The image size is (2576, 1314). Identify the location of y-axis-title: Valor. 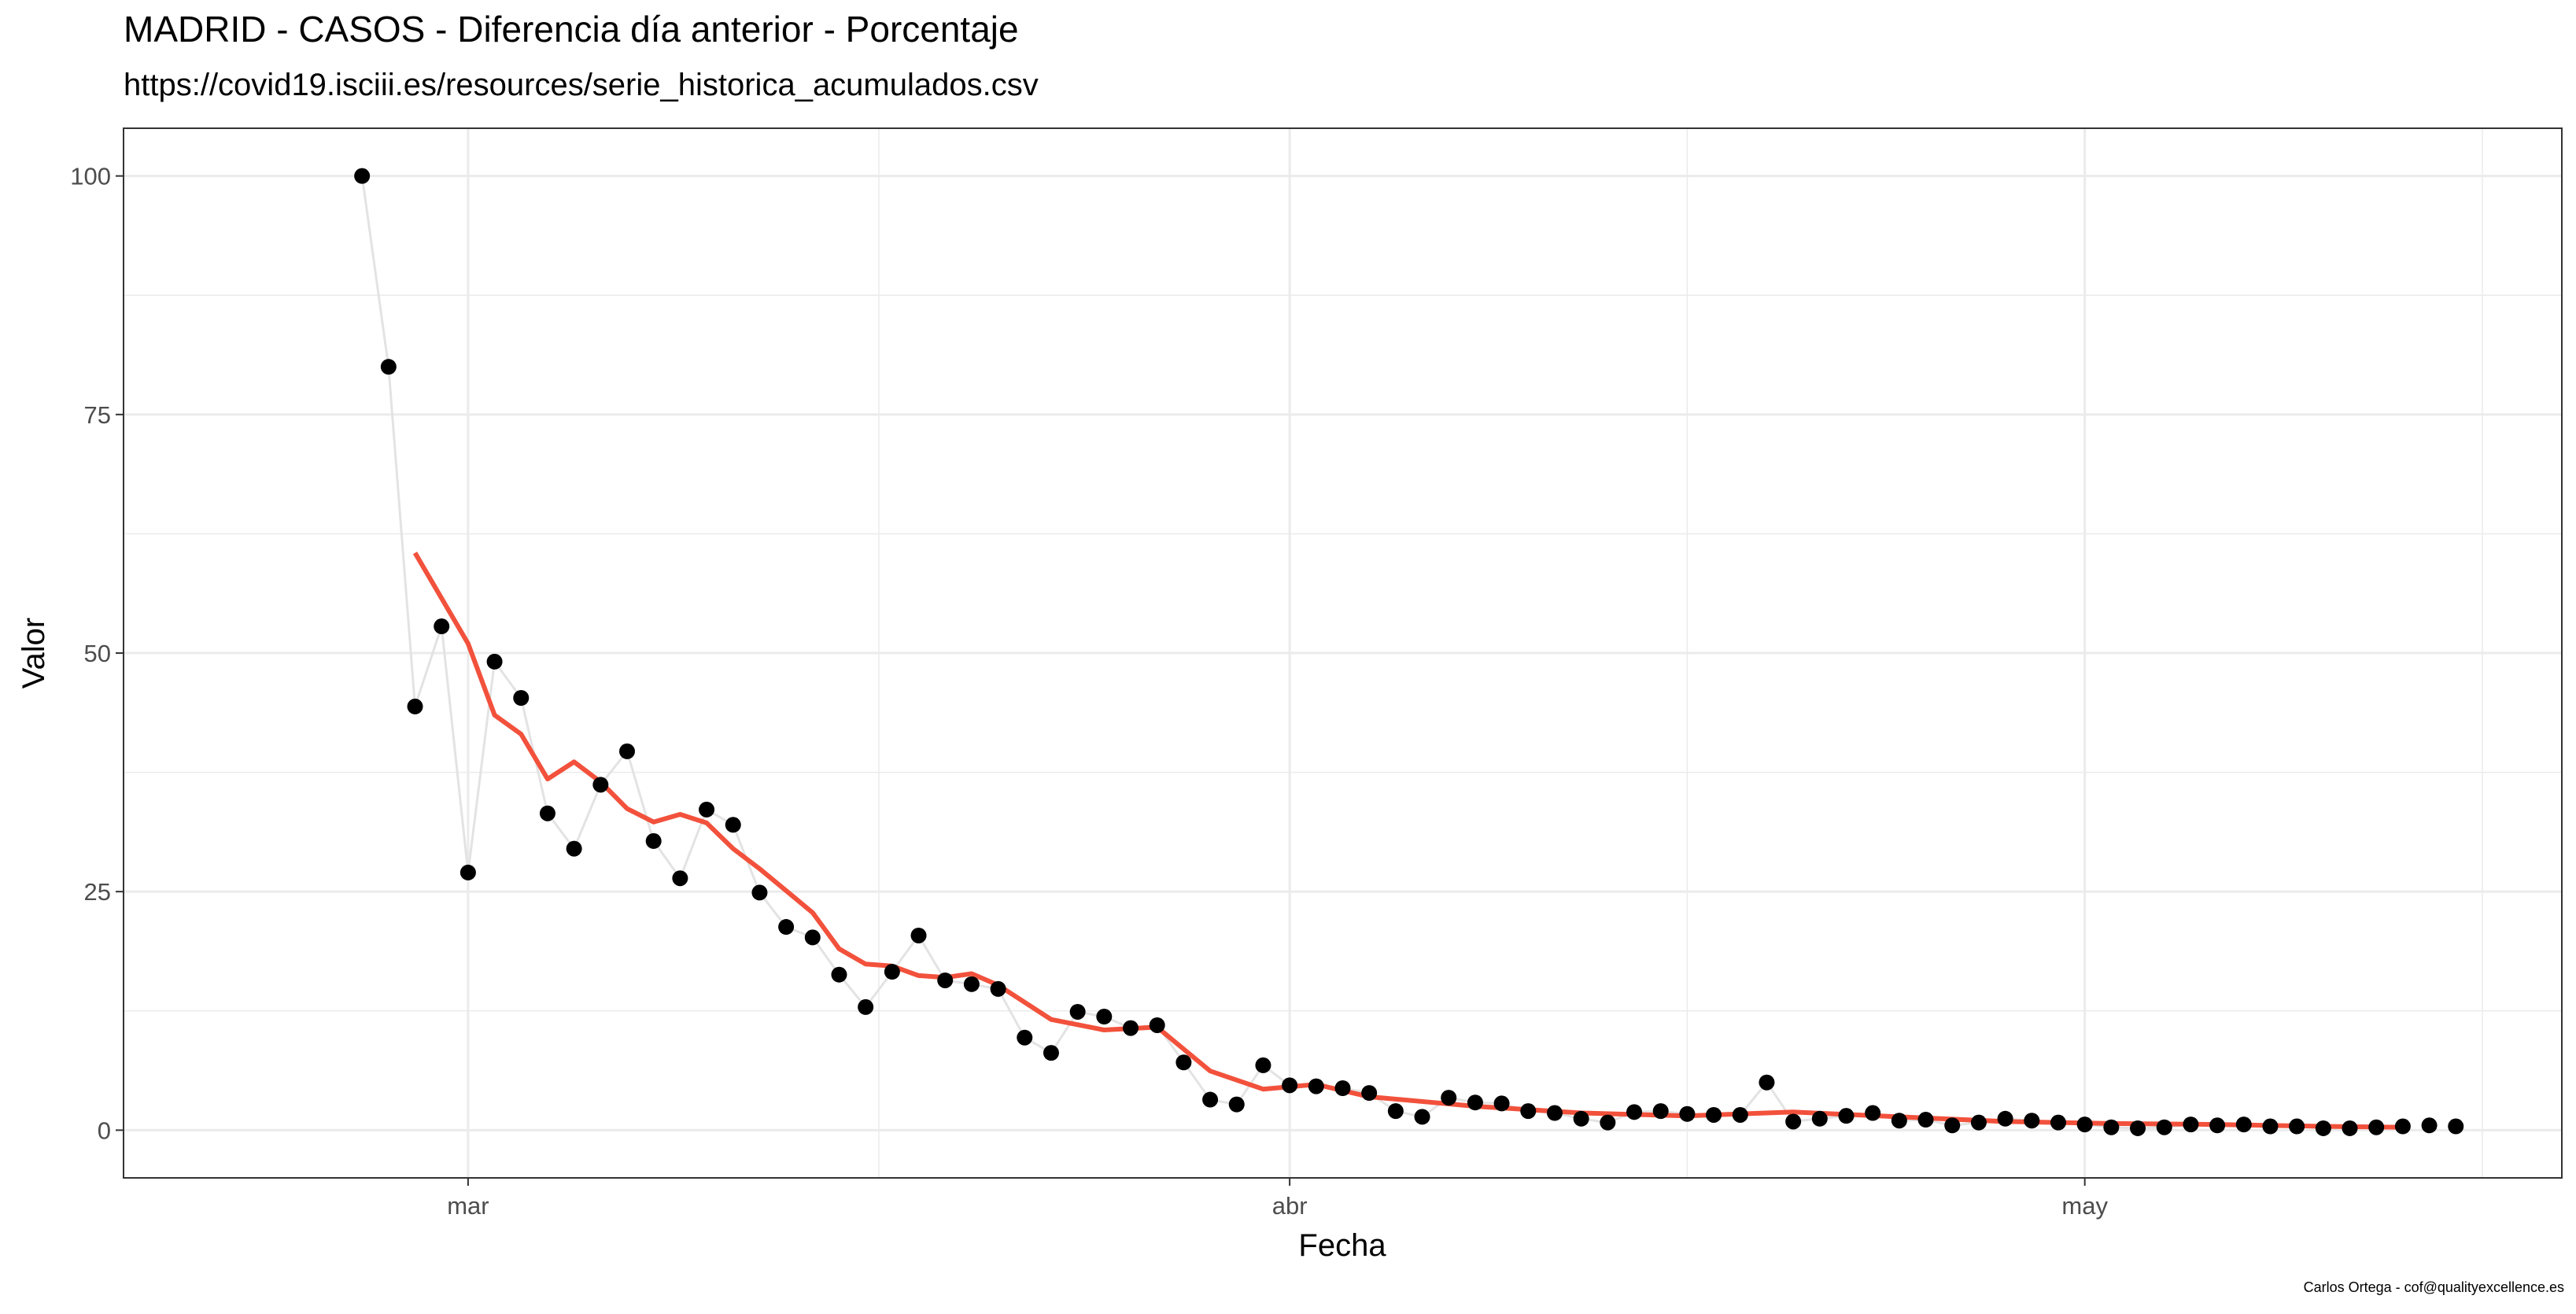
(34, 653).